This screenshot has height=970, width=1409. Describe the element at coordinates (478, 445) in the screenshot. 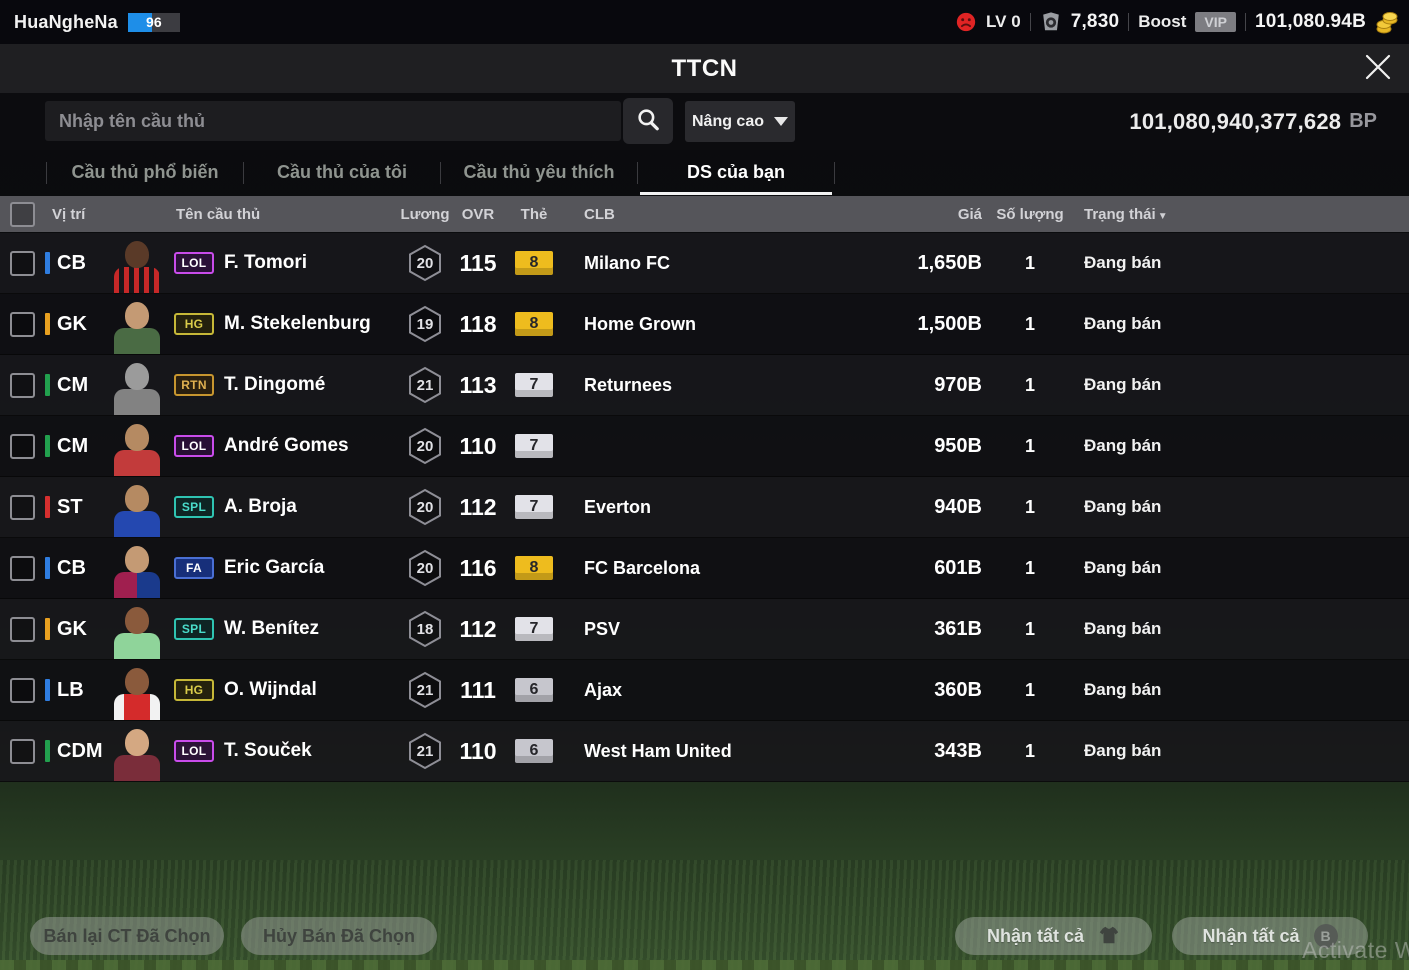

I see `ovr-value: 110` at that location.